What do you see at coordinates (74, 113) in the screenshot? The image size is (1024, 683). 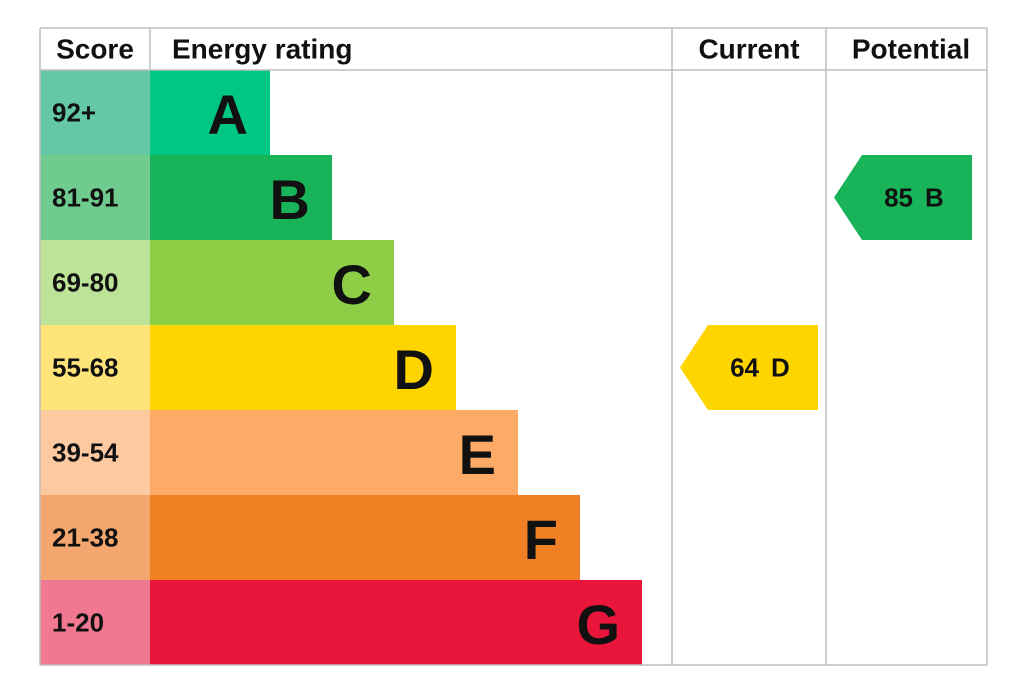 I see `score-label: 92+` at bounding box center [74, 113].